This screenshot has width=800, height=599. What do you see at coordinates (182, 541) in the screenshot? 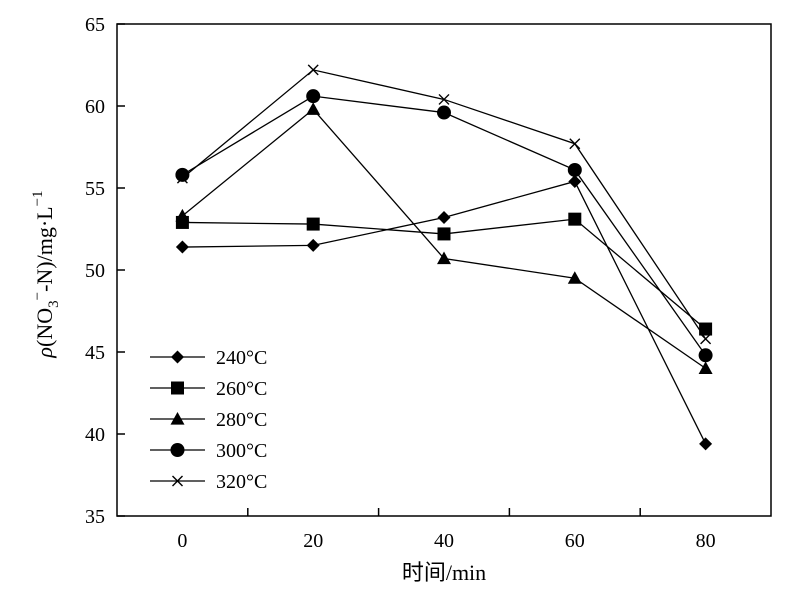
I see `x-tick-label: 0` at bounding box center [182, 541].